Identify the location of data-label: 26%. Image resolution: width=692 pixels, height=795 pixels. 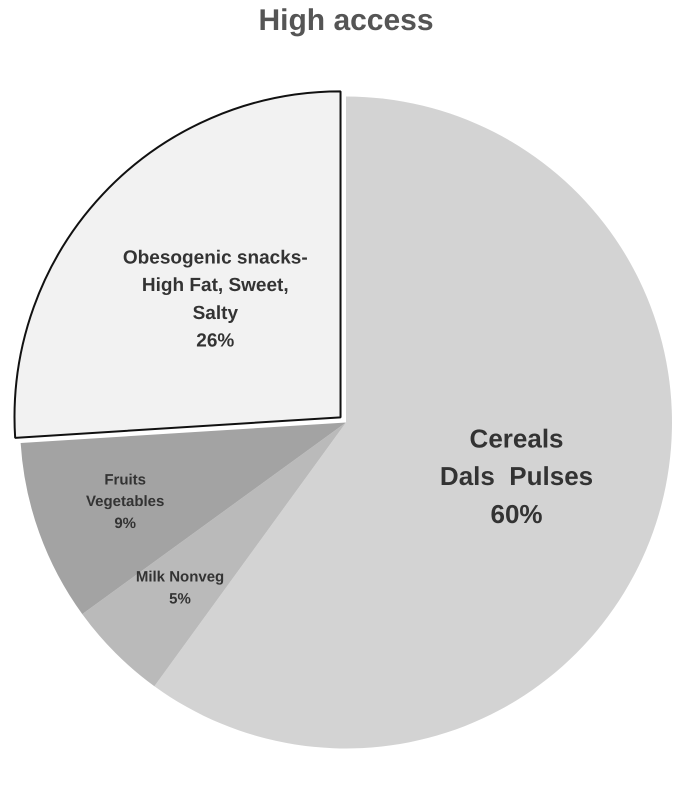
(215, 341).